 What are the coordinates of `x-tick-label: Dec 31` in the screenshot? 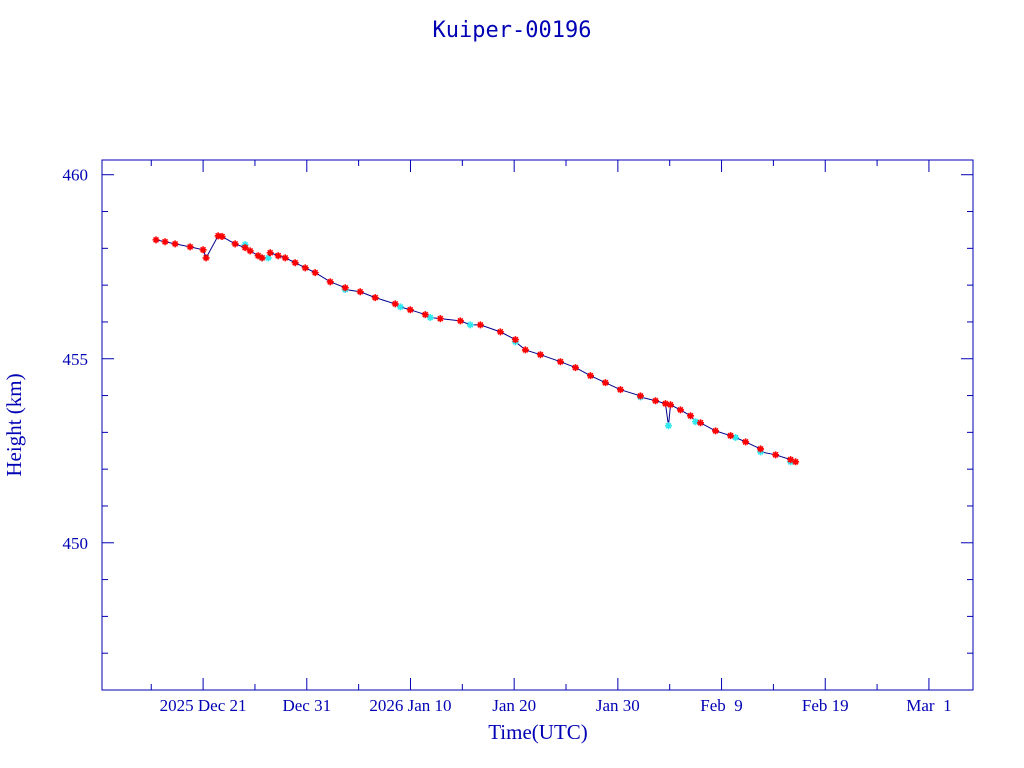 It's located at (306, 705).